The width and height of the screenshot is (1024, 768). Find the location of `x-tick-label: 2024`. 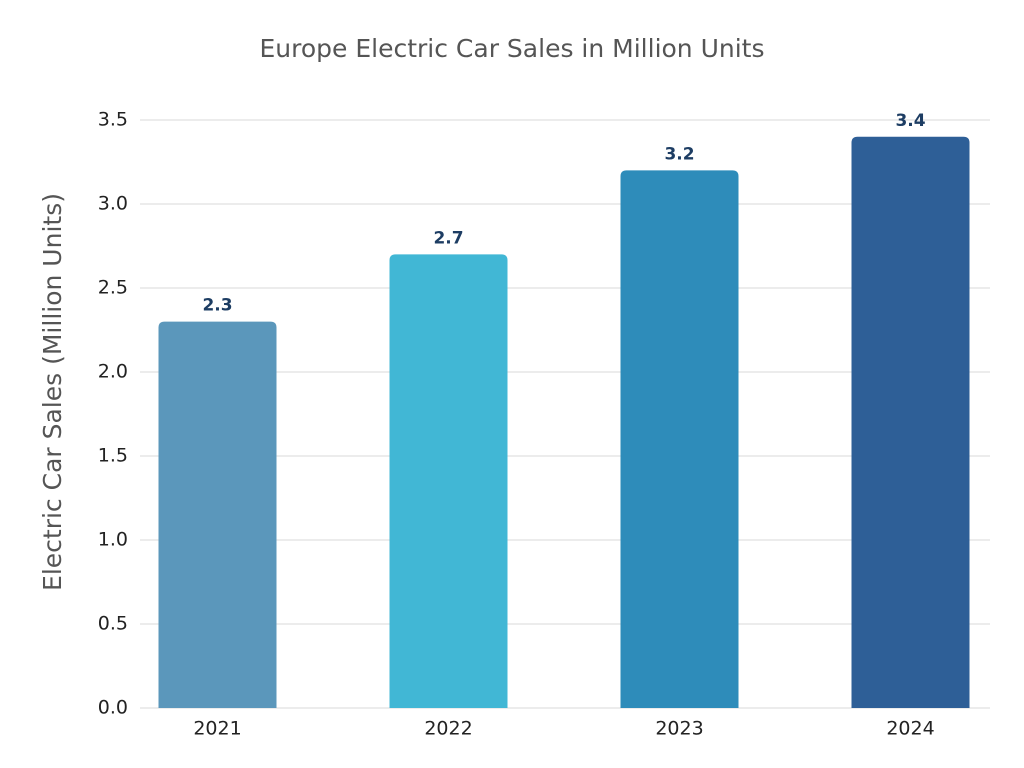

x-tick-label: 2024 is located at coordinates (910, 729).